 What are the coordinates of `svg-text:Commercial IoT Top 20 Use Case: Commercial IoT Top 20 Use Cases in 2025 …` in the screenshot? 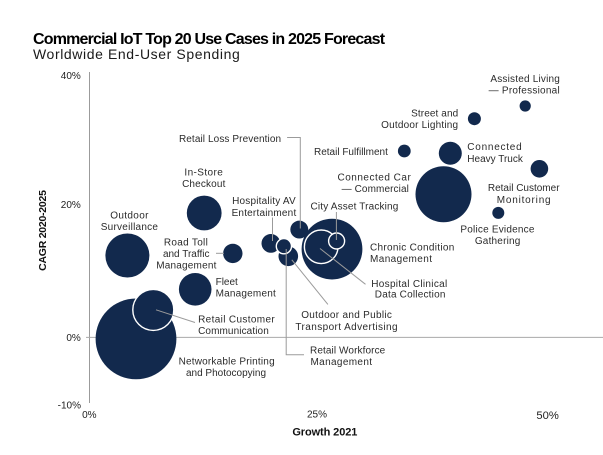 It's located at (209, 39).